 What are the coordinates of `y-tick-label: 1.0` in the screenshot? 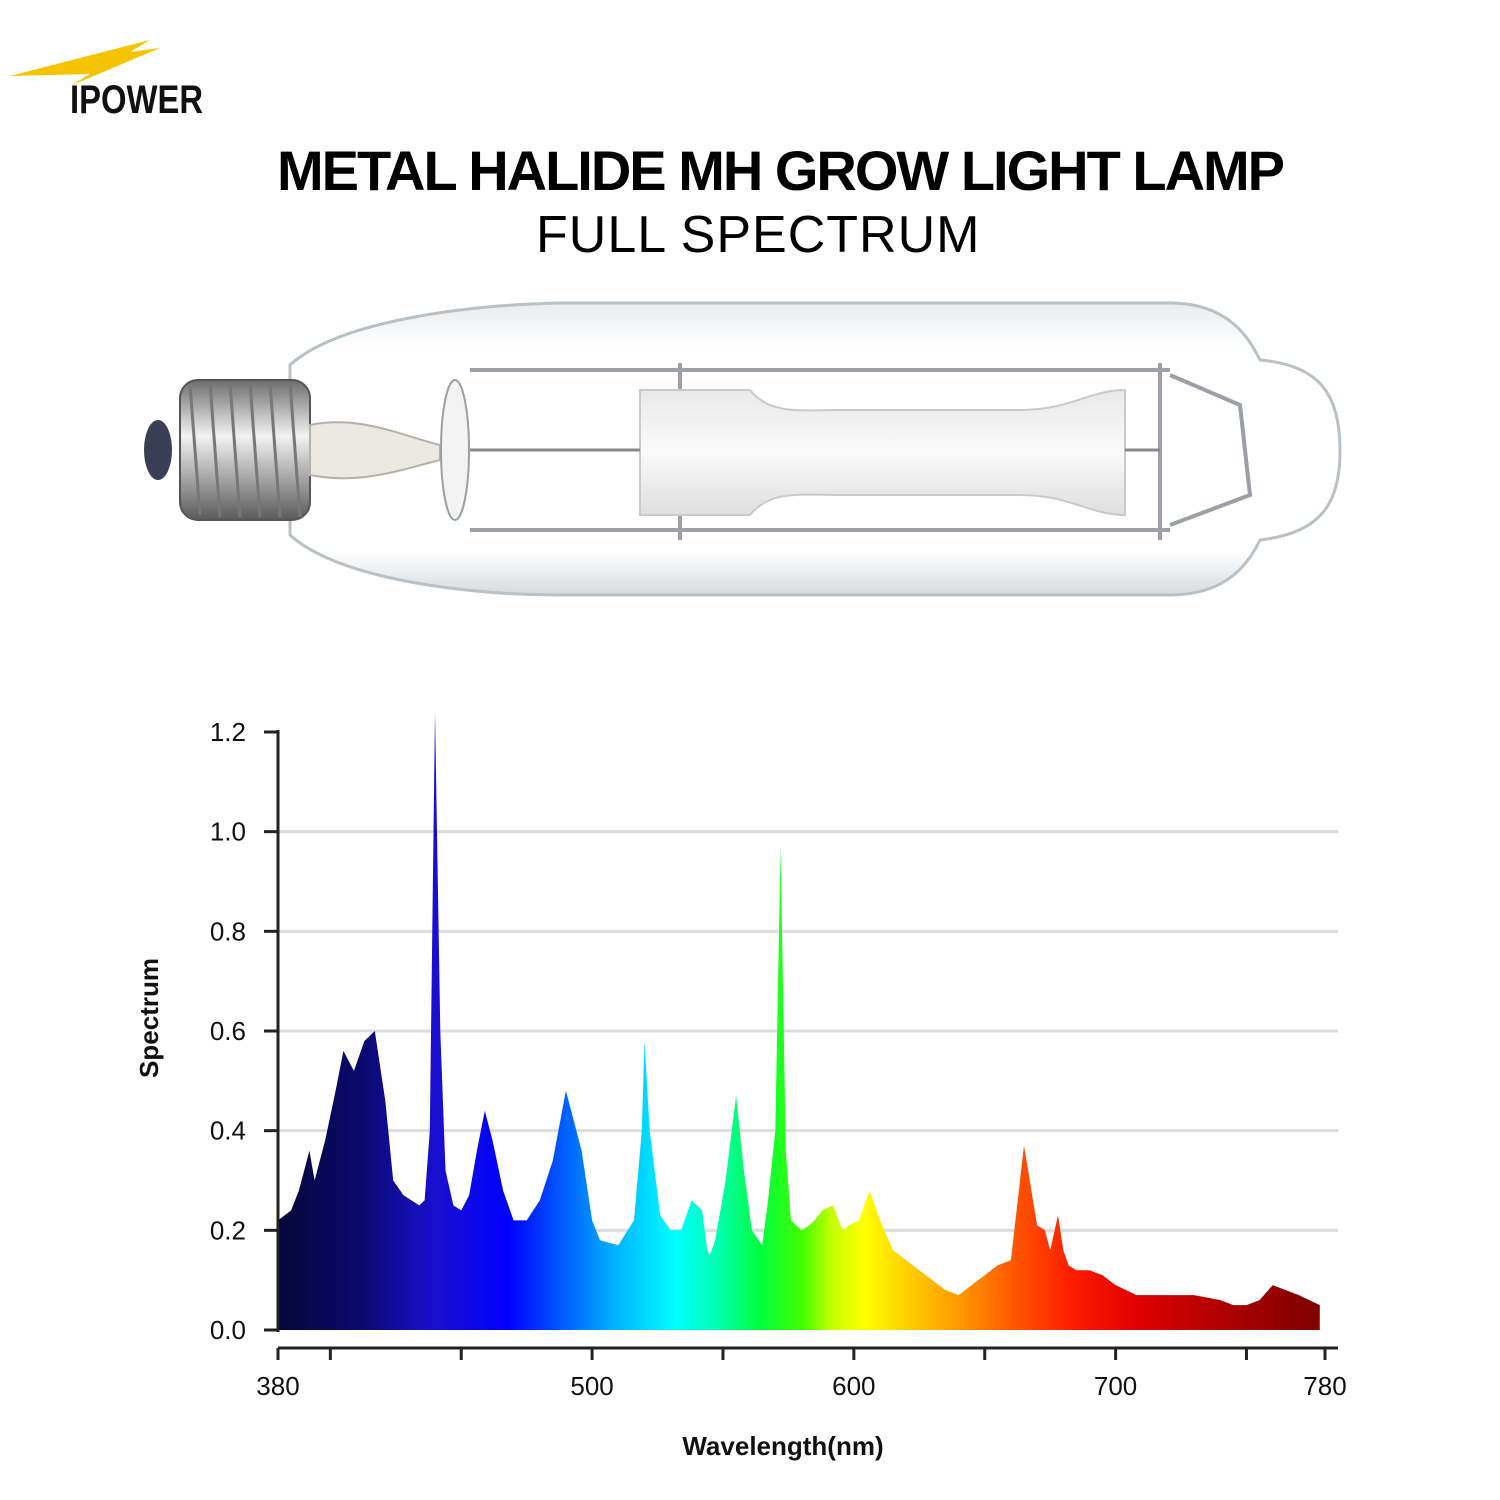 It's located at (228, 832).